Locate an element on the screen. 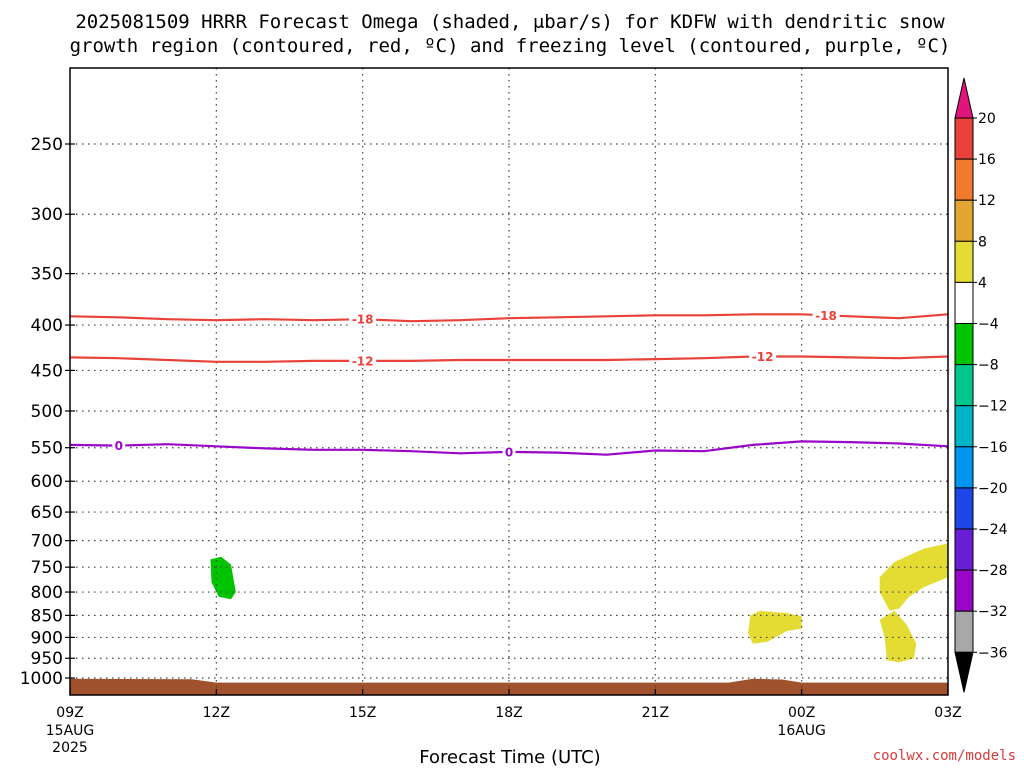  credit-link: coolwx.com/models is located at coordinates (944, 756).